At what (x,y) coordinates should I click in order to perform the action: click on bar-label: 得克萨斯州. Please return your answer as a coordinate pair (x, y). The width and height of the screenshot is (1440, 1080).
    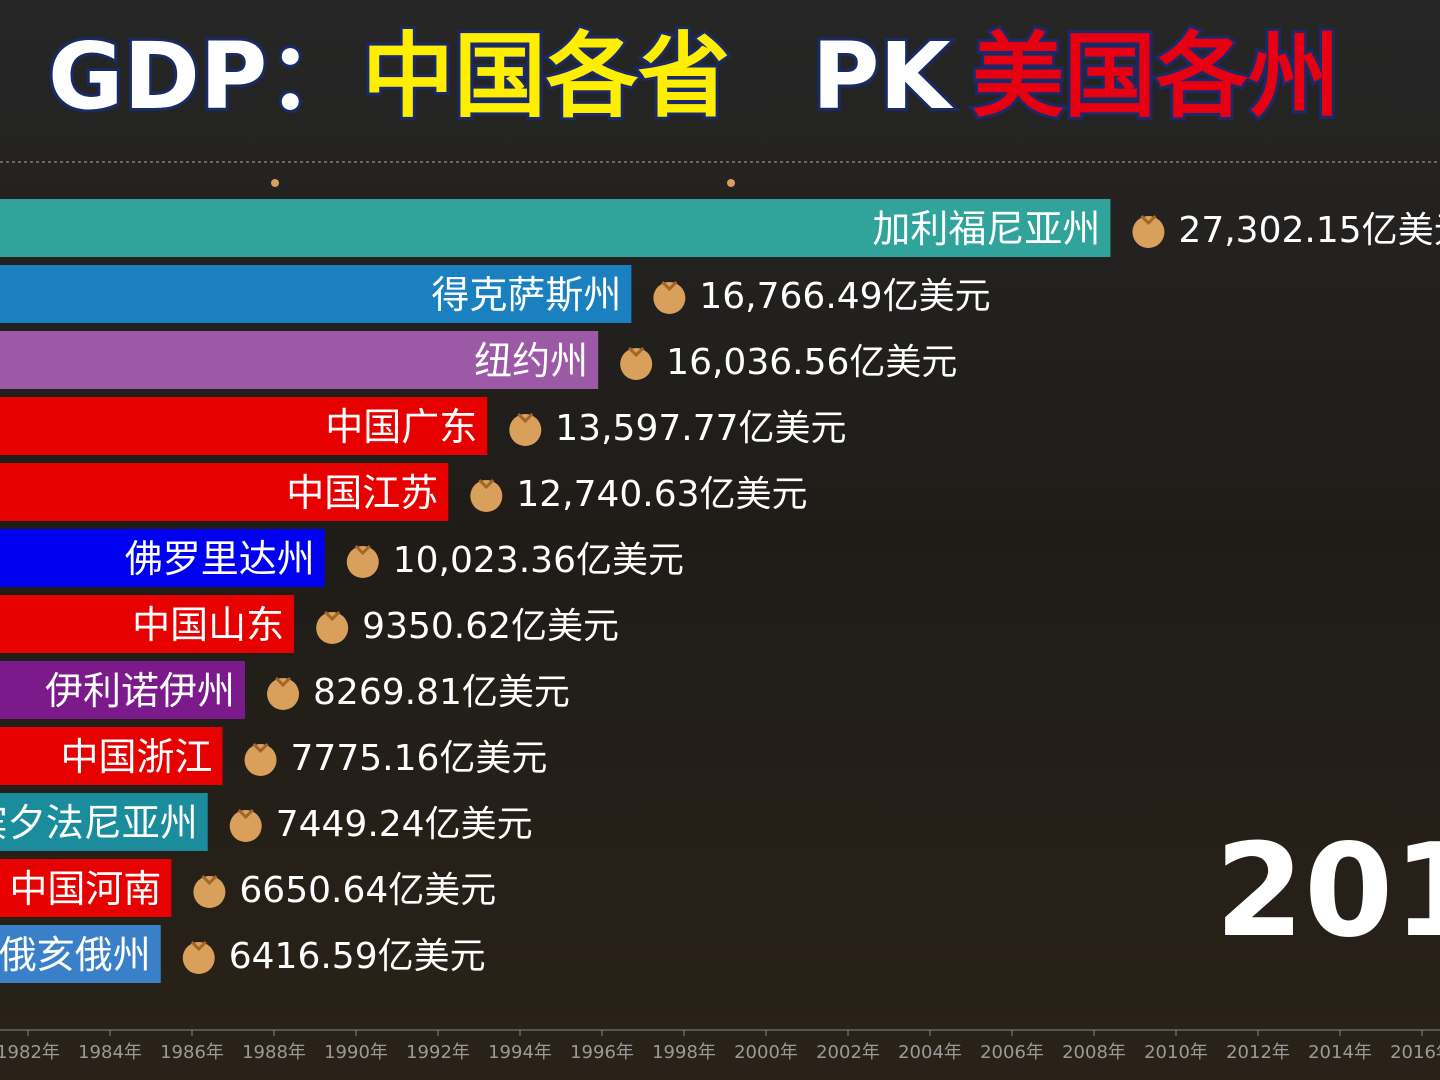
    Looking at the image, I should click on (526, 295).